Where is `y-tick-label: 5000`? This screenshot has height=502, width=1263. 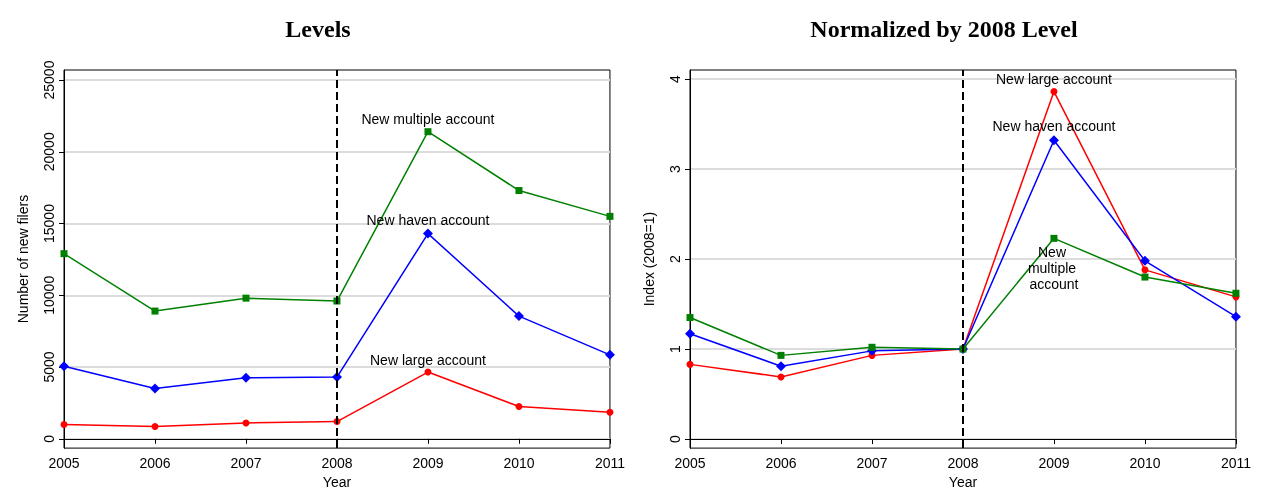 y-tick-label: 5000 is located at coordinates (49, 367).